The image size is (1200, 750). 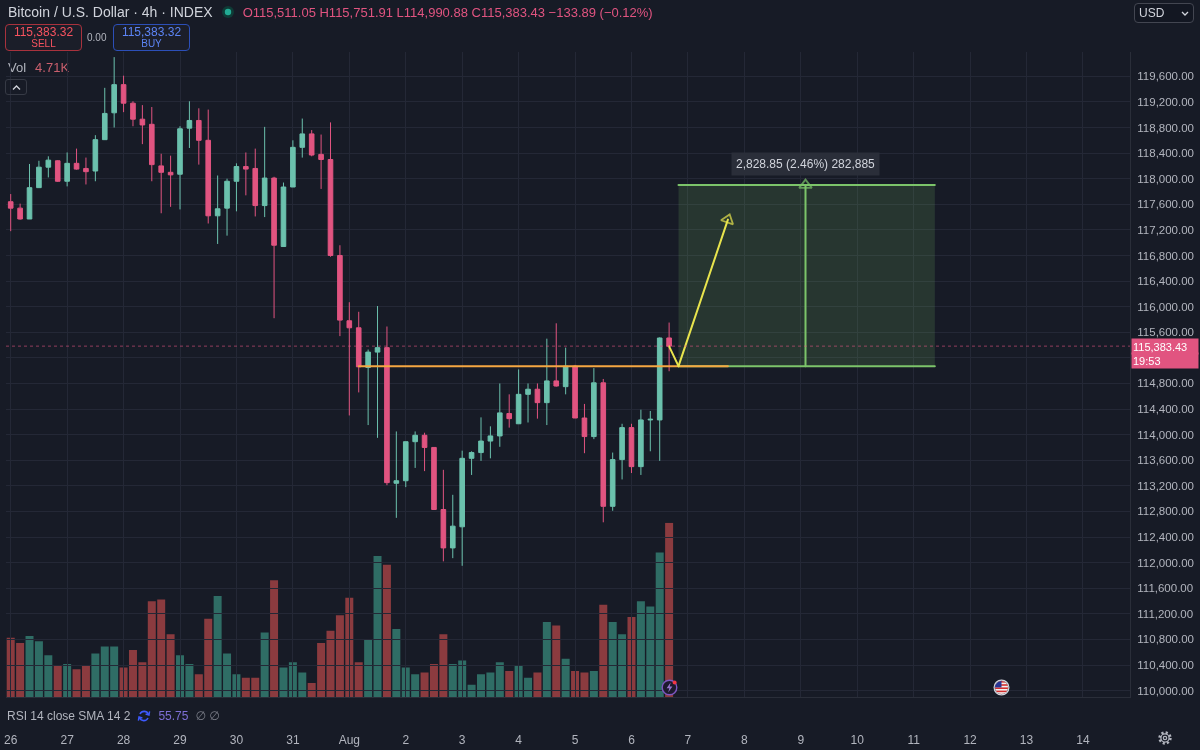 I want to click on y-tick-label: 112,400.00, so click(x=1165, y=537).